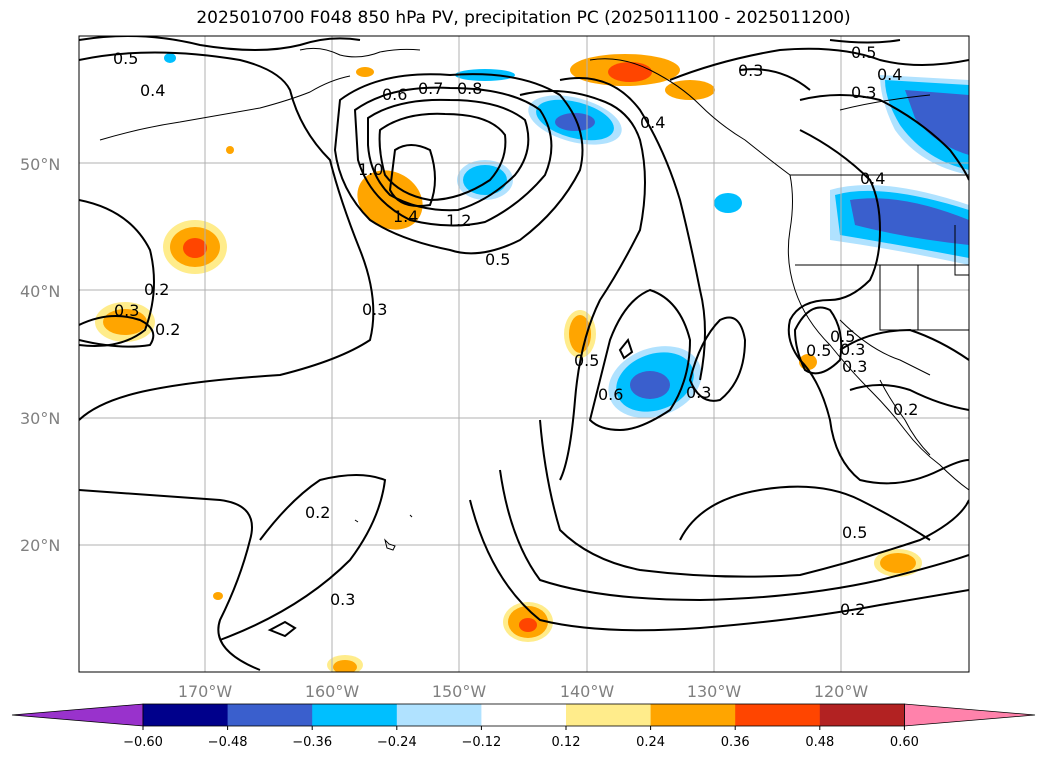 The height and width of the screenshot is (765, 1047). What do you see at coordinates (819, 742) in the screenshot?
I see `colorbar-tick-label: 0.48` at bounding box center [819, 742].